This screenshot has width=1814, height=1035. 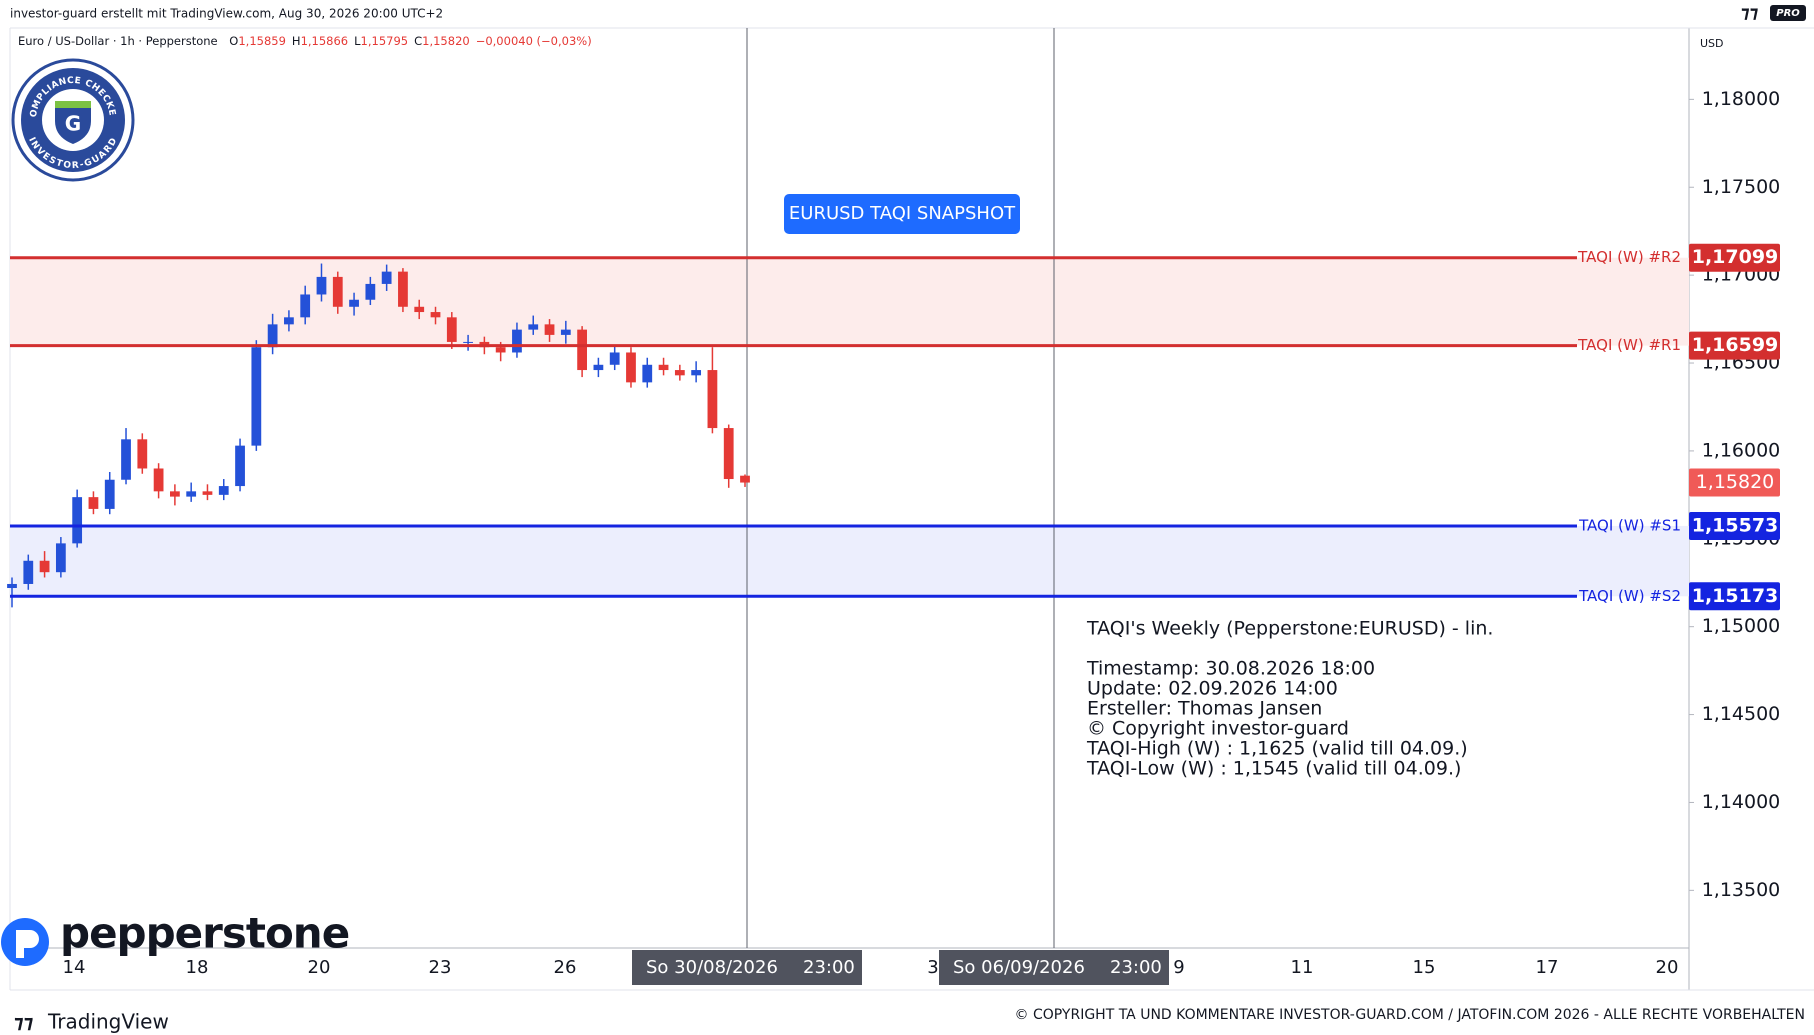 What do you see at coordinates (1741, 99) in the screenshot?
I see `y-tick-label: 1,18000` at bounding box center [1741, 99].